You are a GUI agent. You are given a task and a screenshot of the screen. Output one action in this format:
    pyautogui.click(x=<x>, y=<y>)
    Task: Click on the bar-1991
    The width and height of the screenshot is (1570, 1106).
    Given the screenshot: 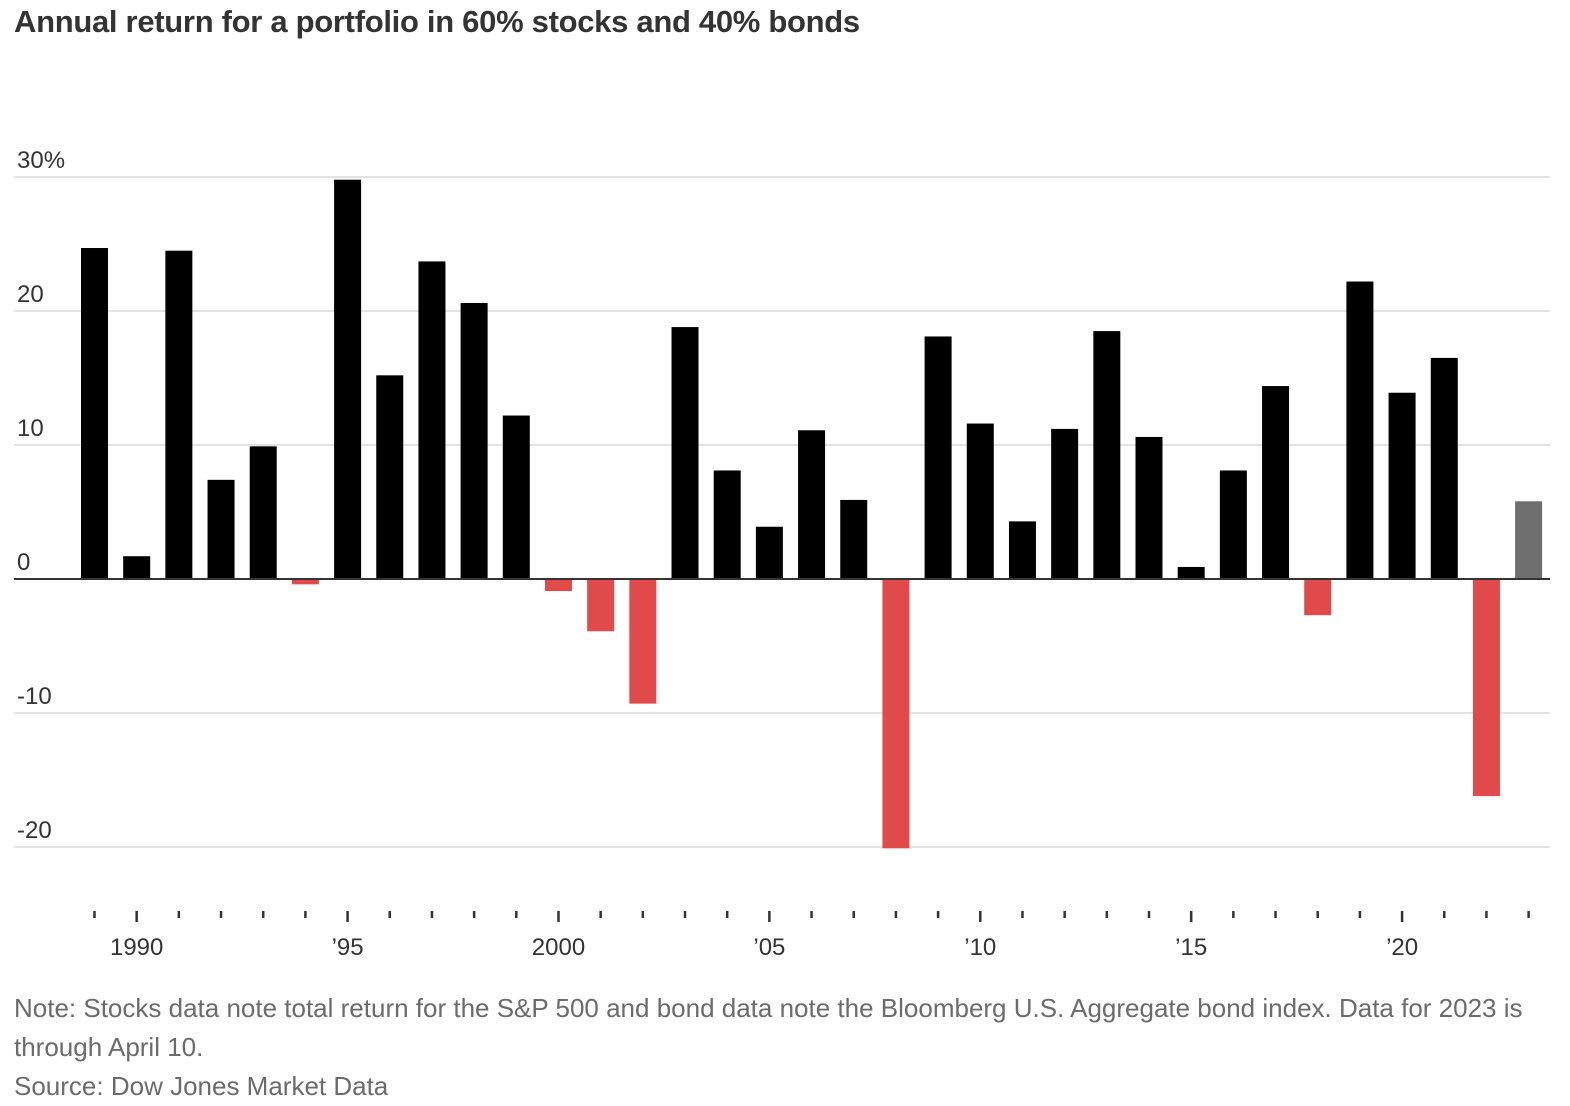 What is the action you would take?
    pyautogui.click(x=179, y=414)
    